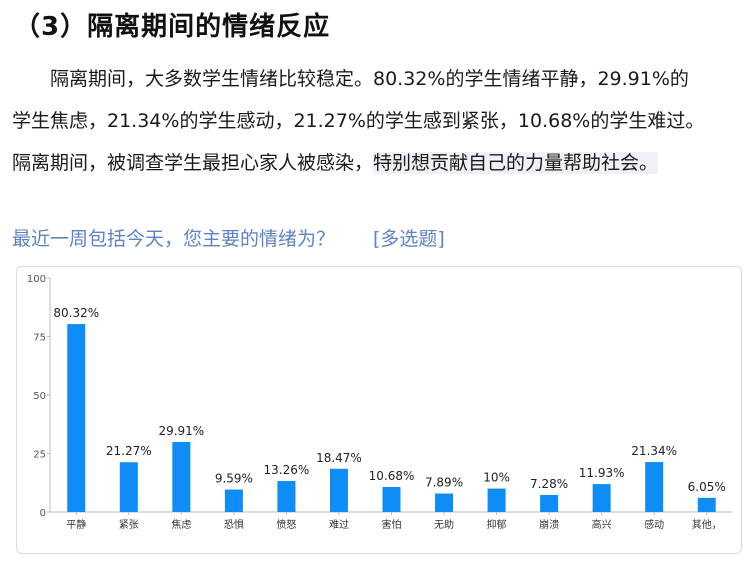  I want to click on x-tick-label: 感动, so click(654, 524).